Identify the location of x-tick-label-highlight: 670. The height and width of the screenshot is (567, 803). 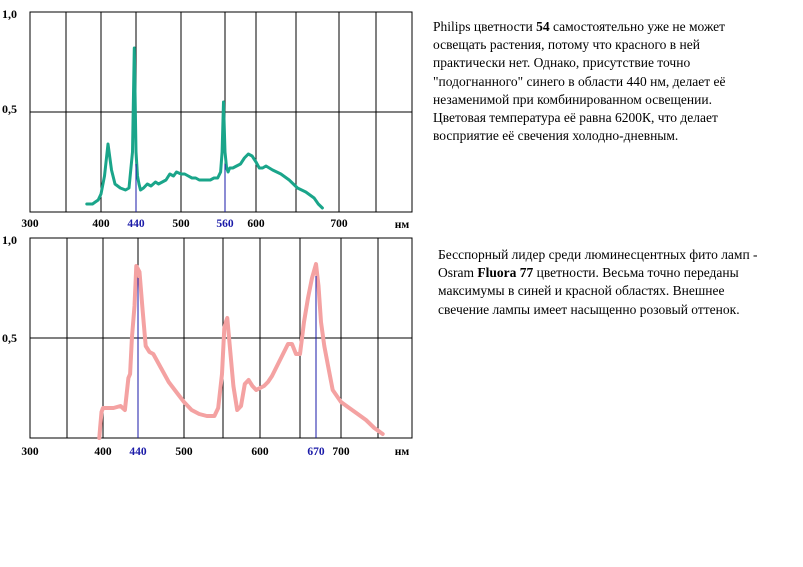
(316, 452).